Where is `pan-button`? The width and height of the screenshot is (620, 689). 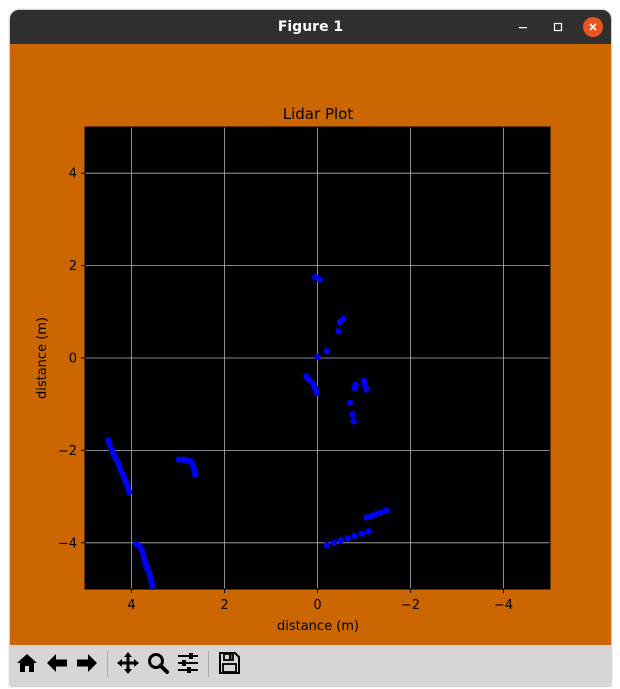 pan-button is located at coordinates (128, 663).